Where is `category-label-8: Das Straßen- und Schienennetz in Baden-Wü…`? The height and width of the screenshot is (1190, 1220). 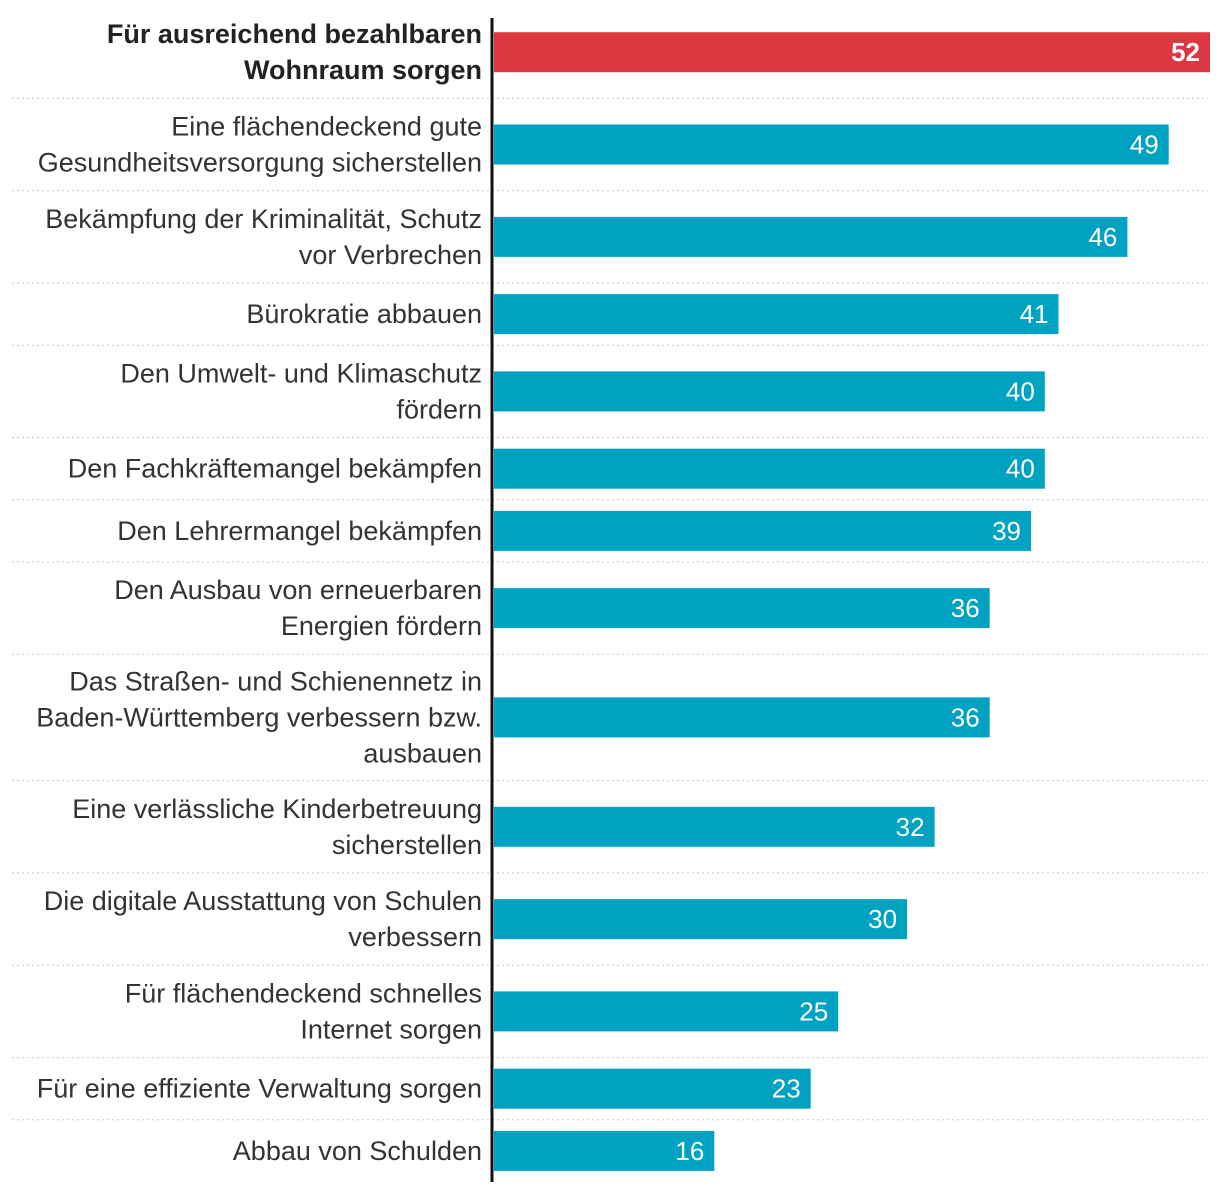 category-label-8: Das Straßen- und Schienennetz in Baden-Wü… is located at coordinates (259, 717).